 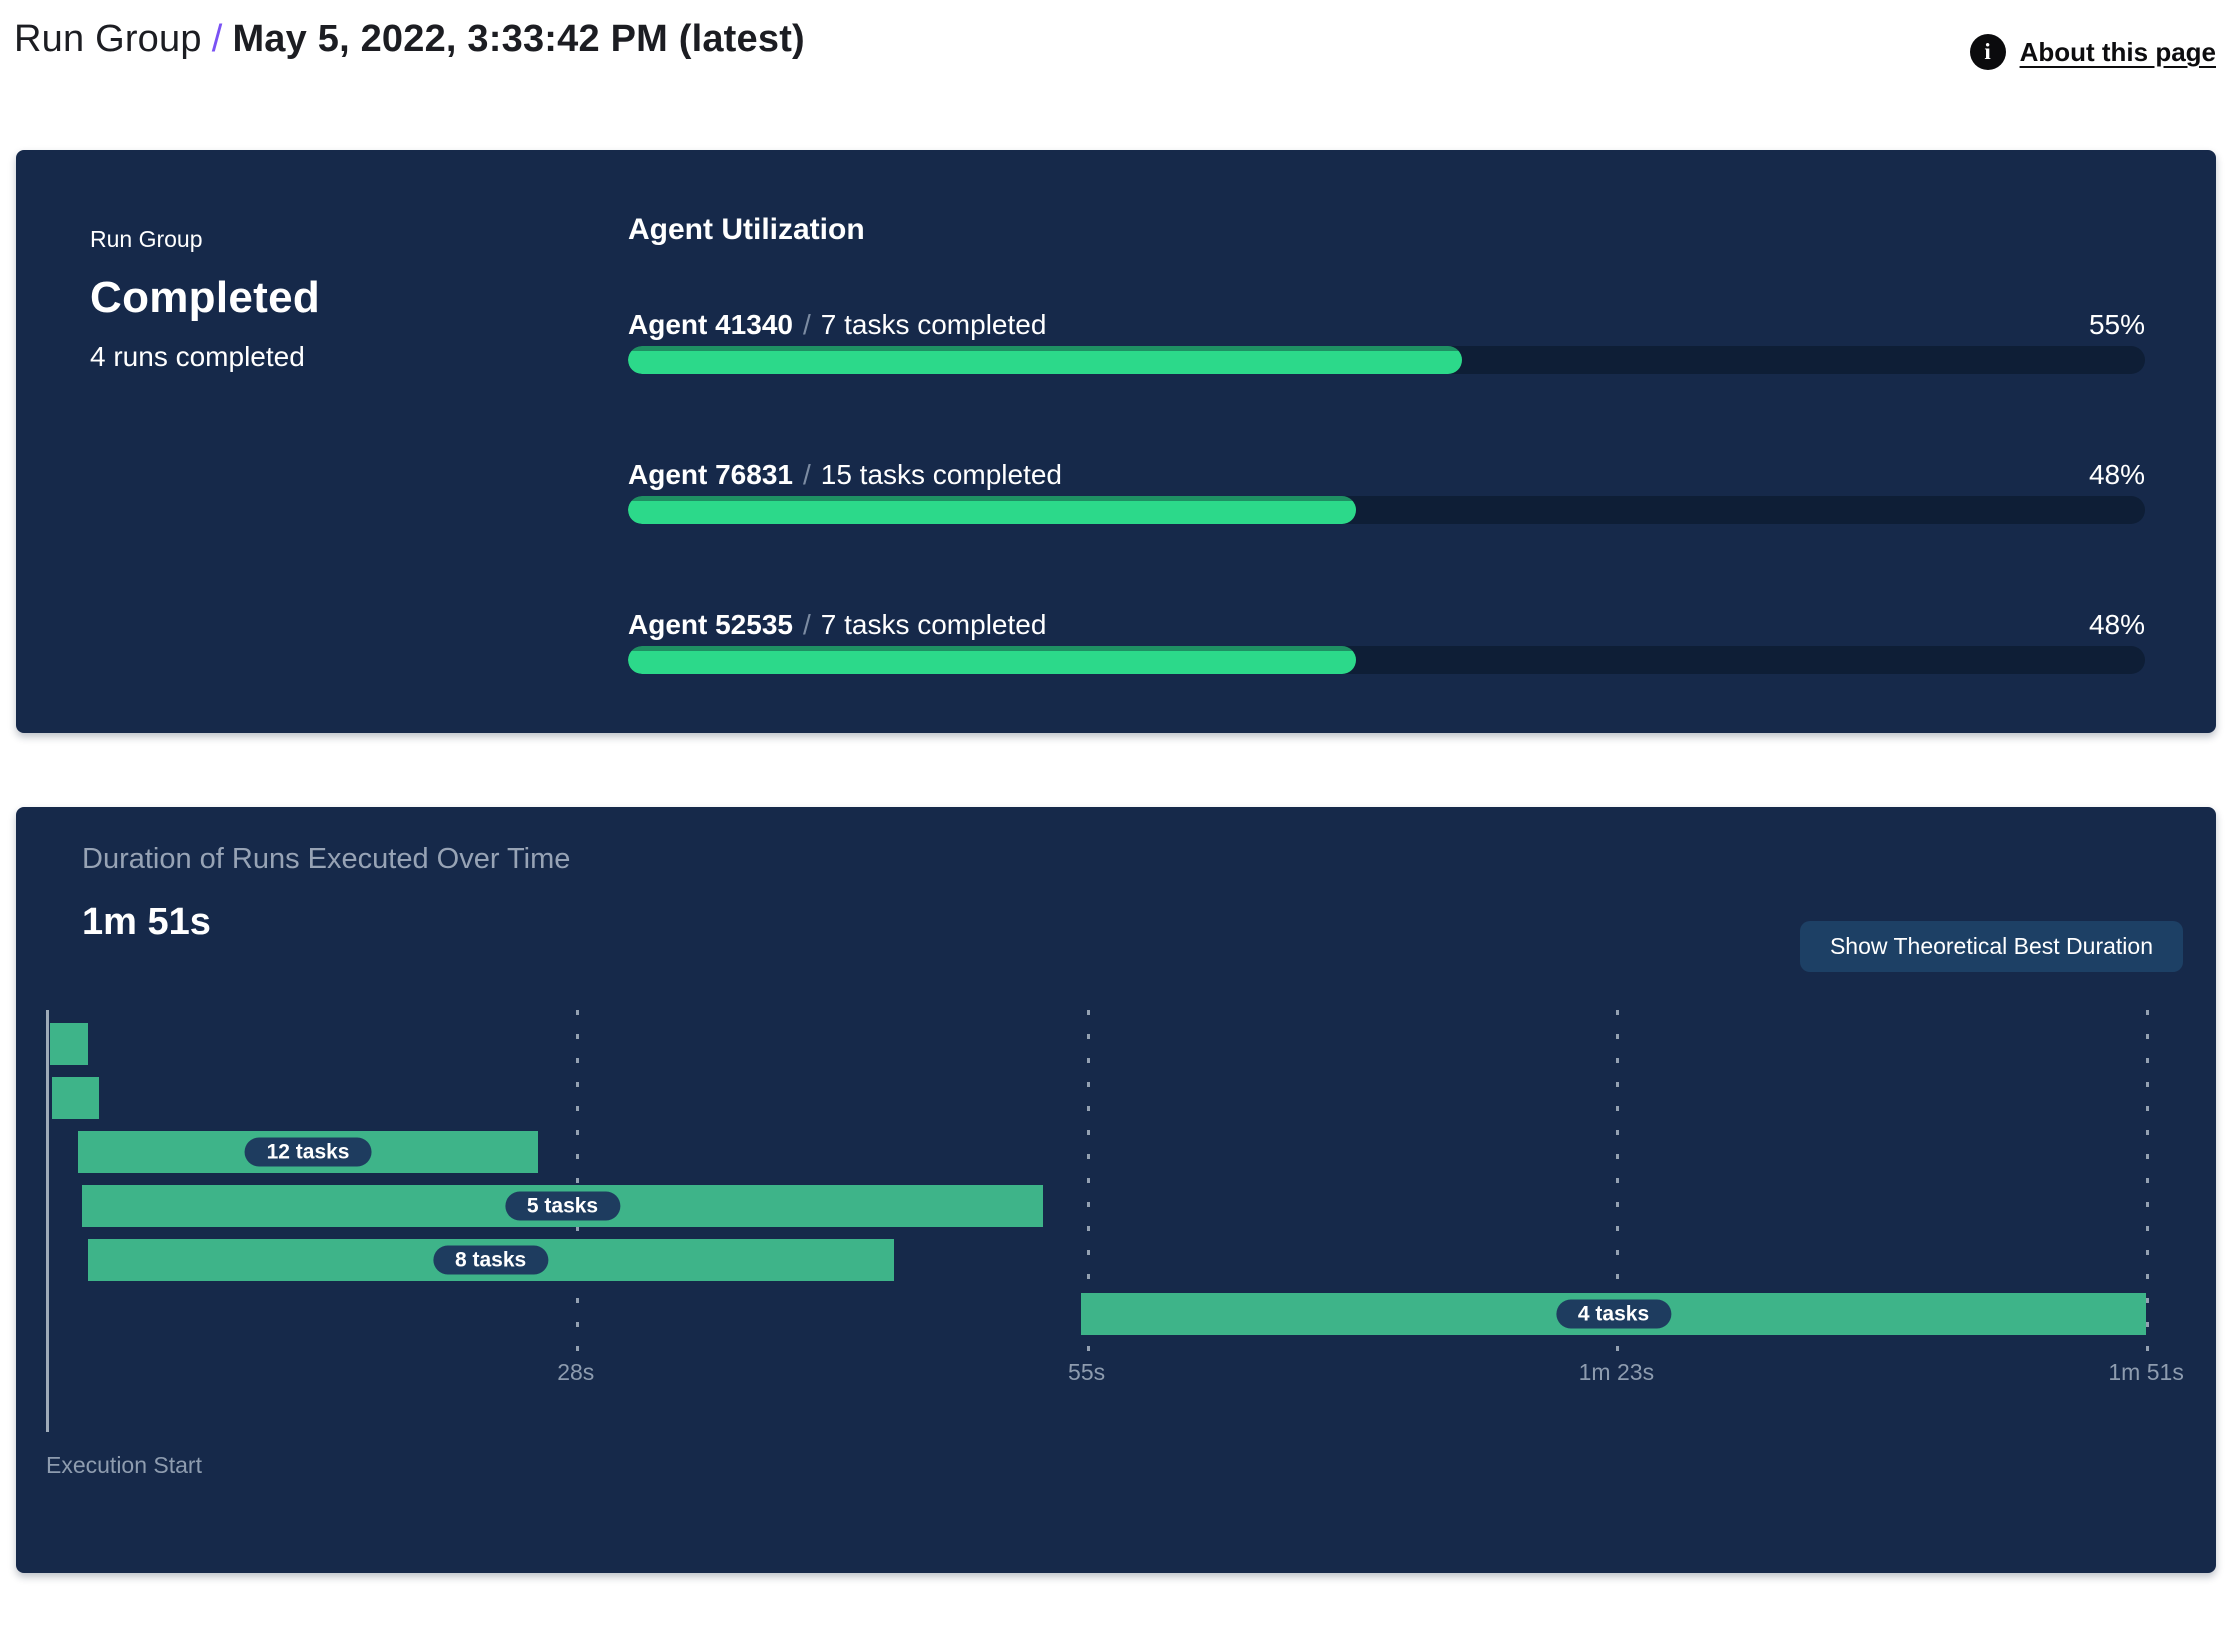 I want to click on agent-row: Agent 41340 / 7 tasks completed 55%, so click(x=1386, y=341).